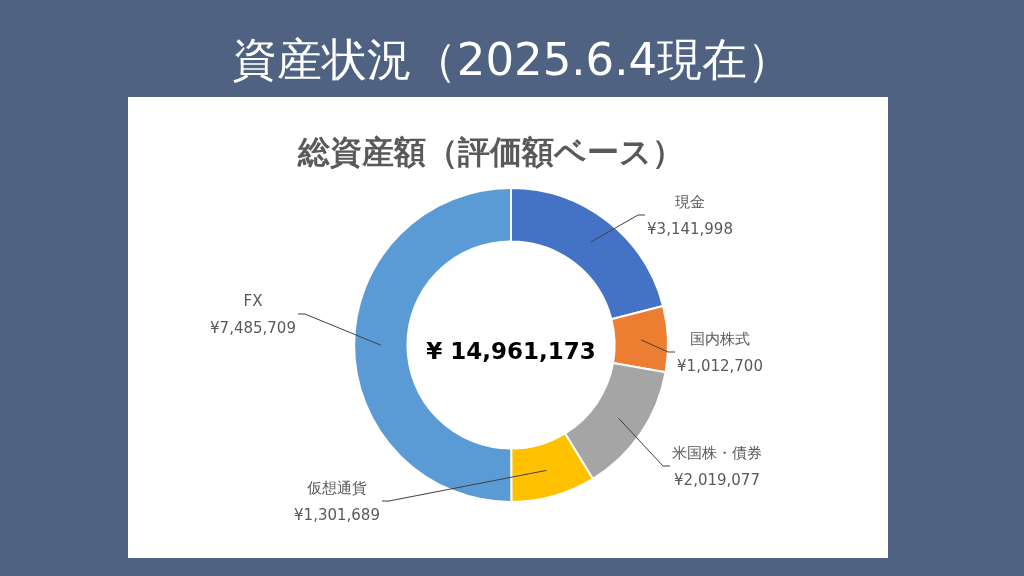 The image size is (1024, 576). I want to click on data-label: ¥3,141,998, so click(690, 229).